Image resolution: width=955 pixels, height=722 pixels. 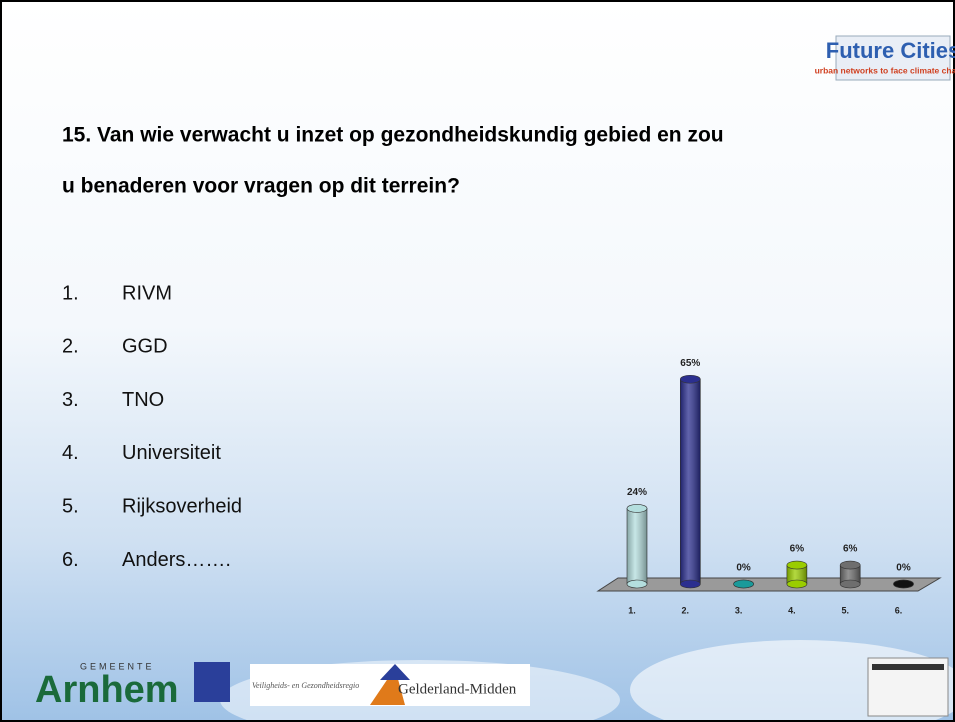 What do you see at coordinates (212, 682) in the screenshot?
I see `coat-of-arms` at bounding box center [212, 682].